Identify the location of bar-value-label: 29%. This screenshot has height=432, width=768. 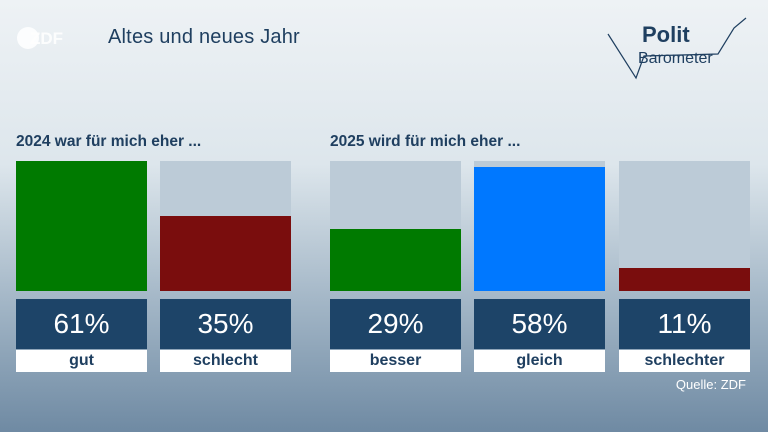
(395, 324).